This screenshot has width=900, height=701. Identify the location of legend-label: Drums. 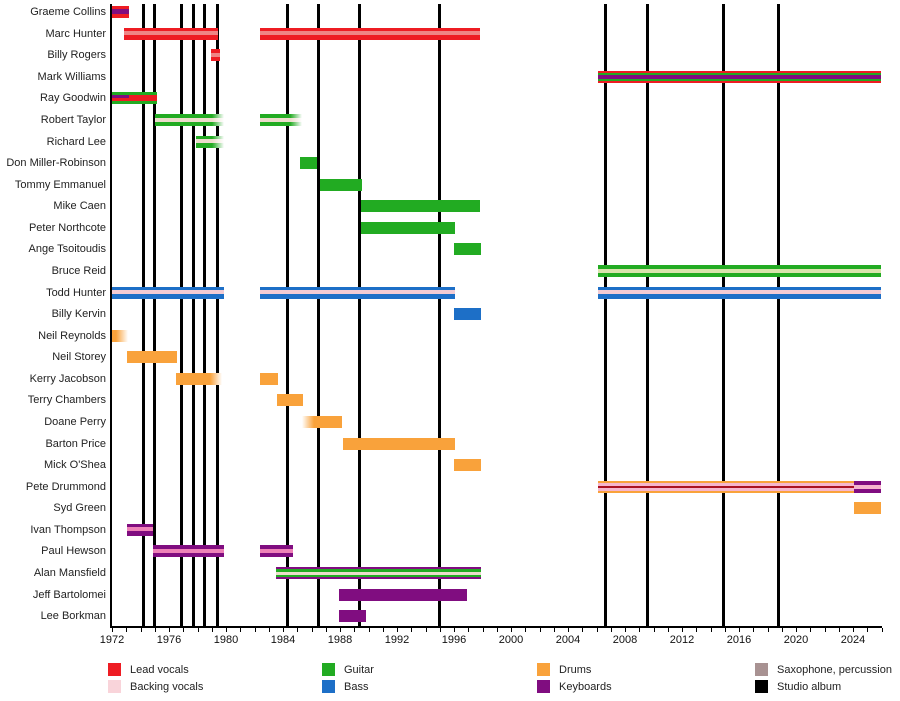
(575, 669).